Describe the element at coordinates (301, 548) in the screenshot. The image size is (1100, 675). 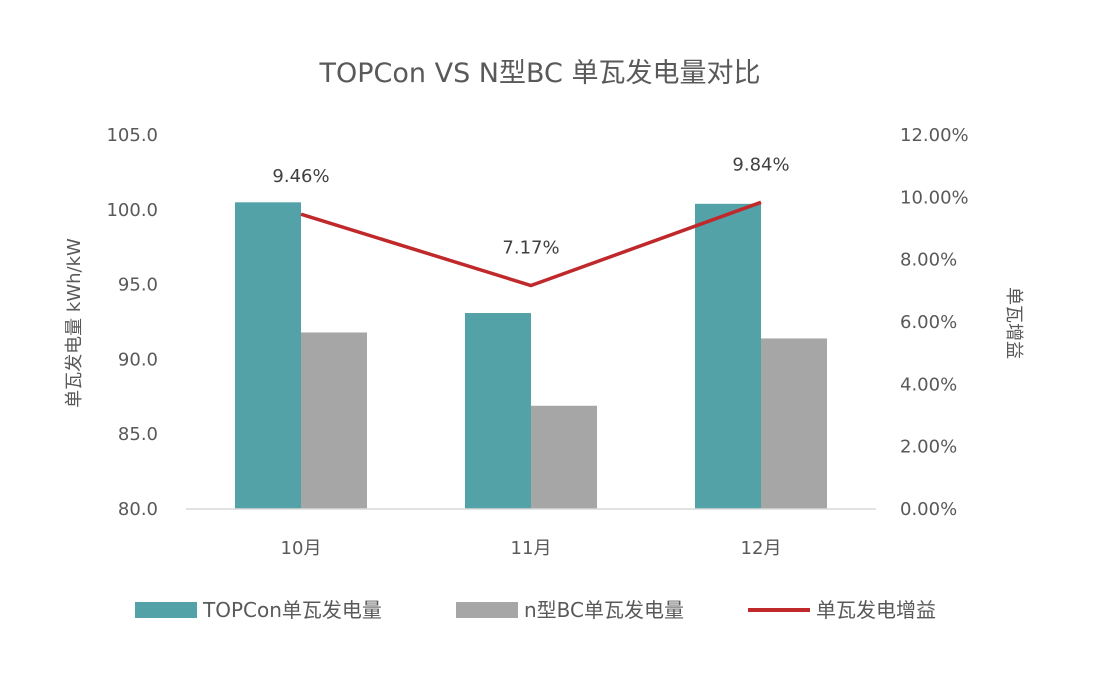
I see `x-tick-label: 10月` at that location.